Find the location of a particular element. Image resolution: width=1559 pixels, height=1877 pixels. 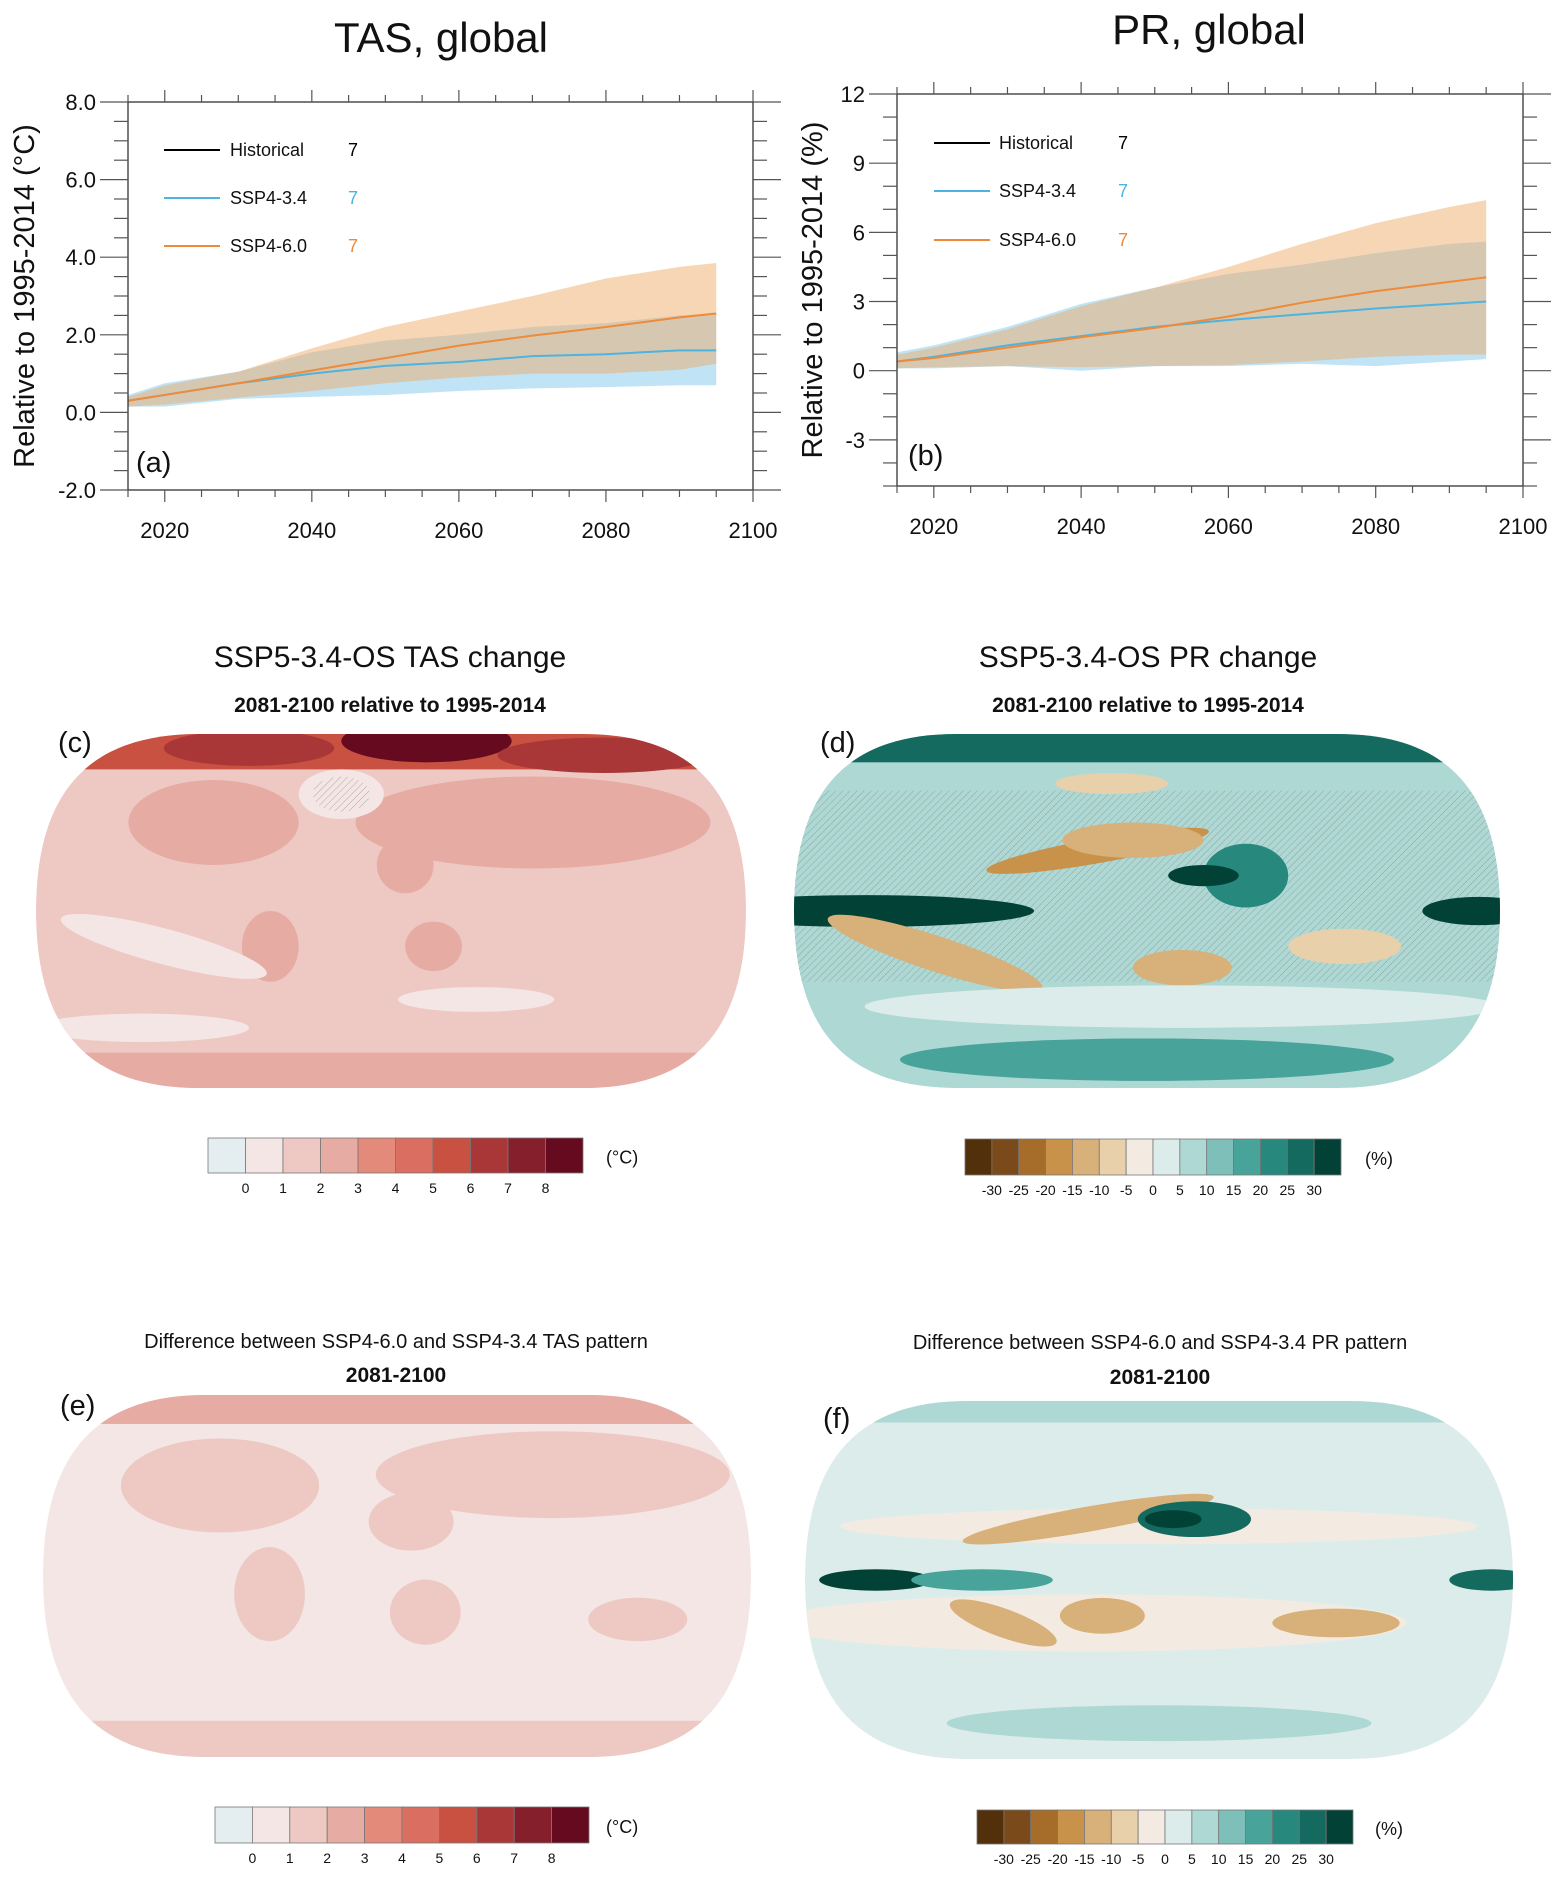

colorbar-unit: (%) is located at coordinates (1379, 1159).